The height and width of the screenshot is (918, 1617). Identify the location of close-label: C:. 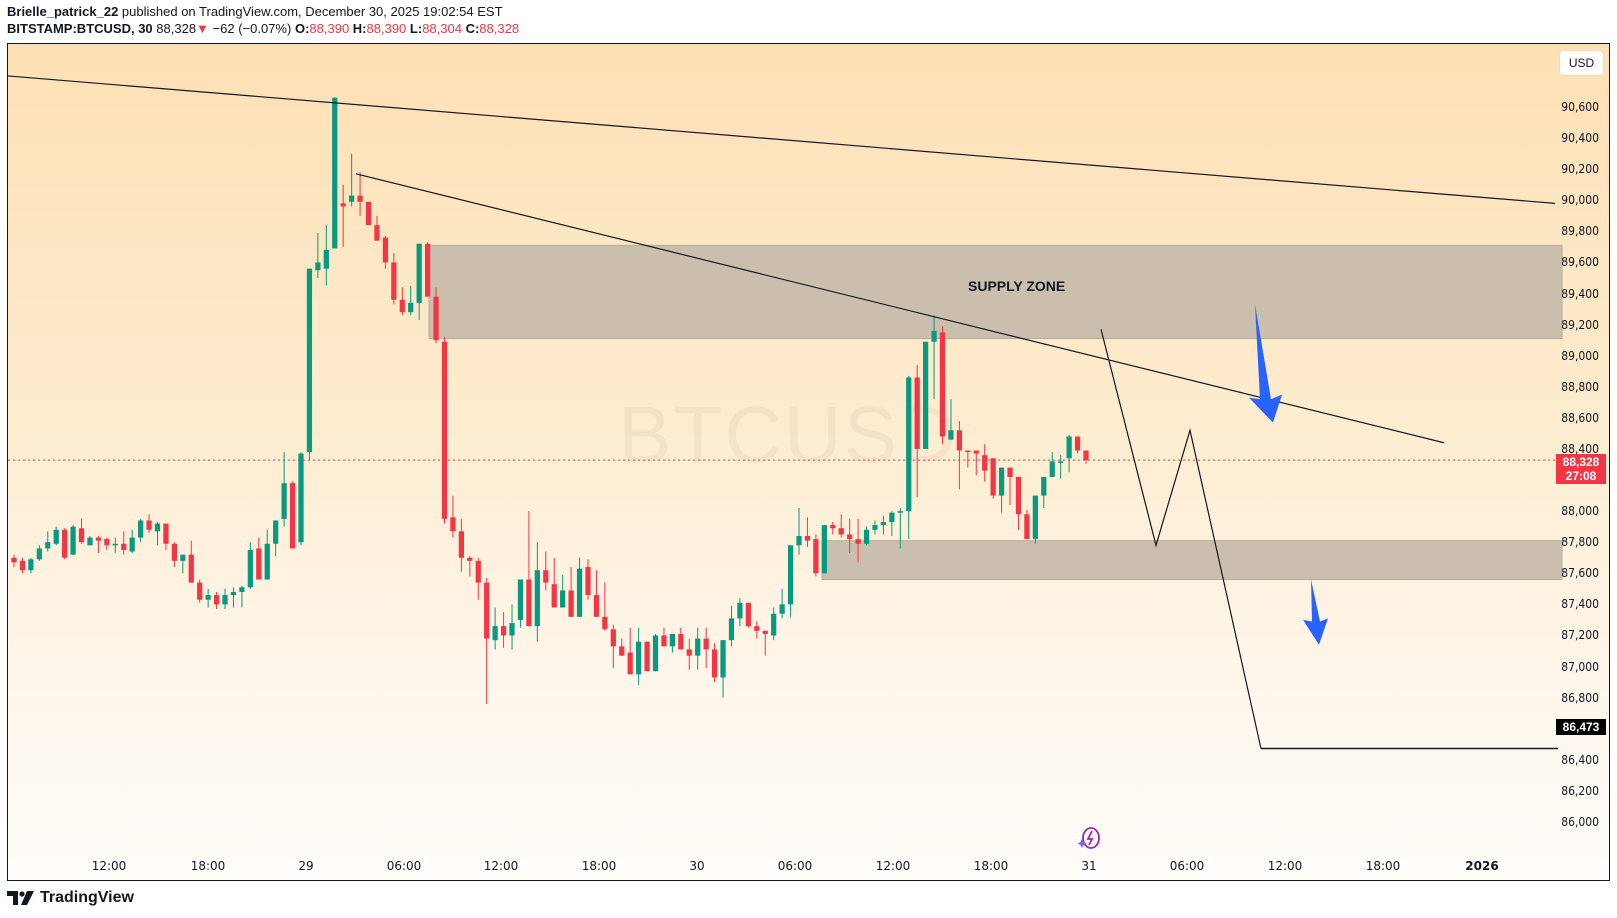
(472, 28).